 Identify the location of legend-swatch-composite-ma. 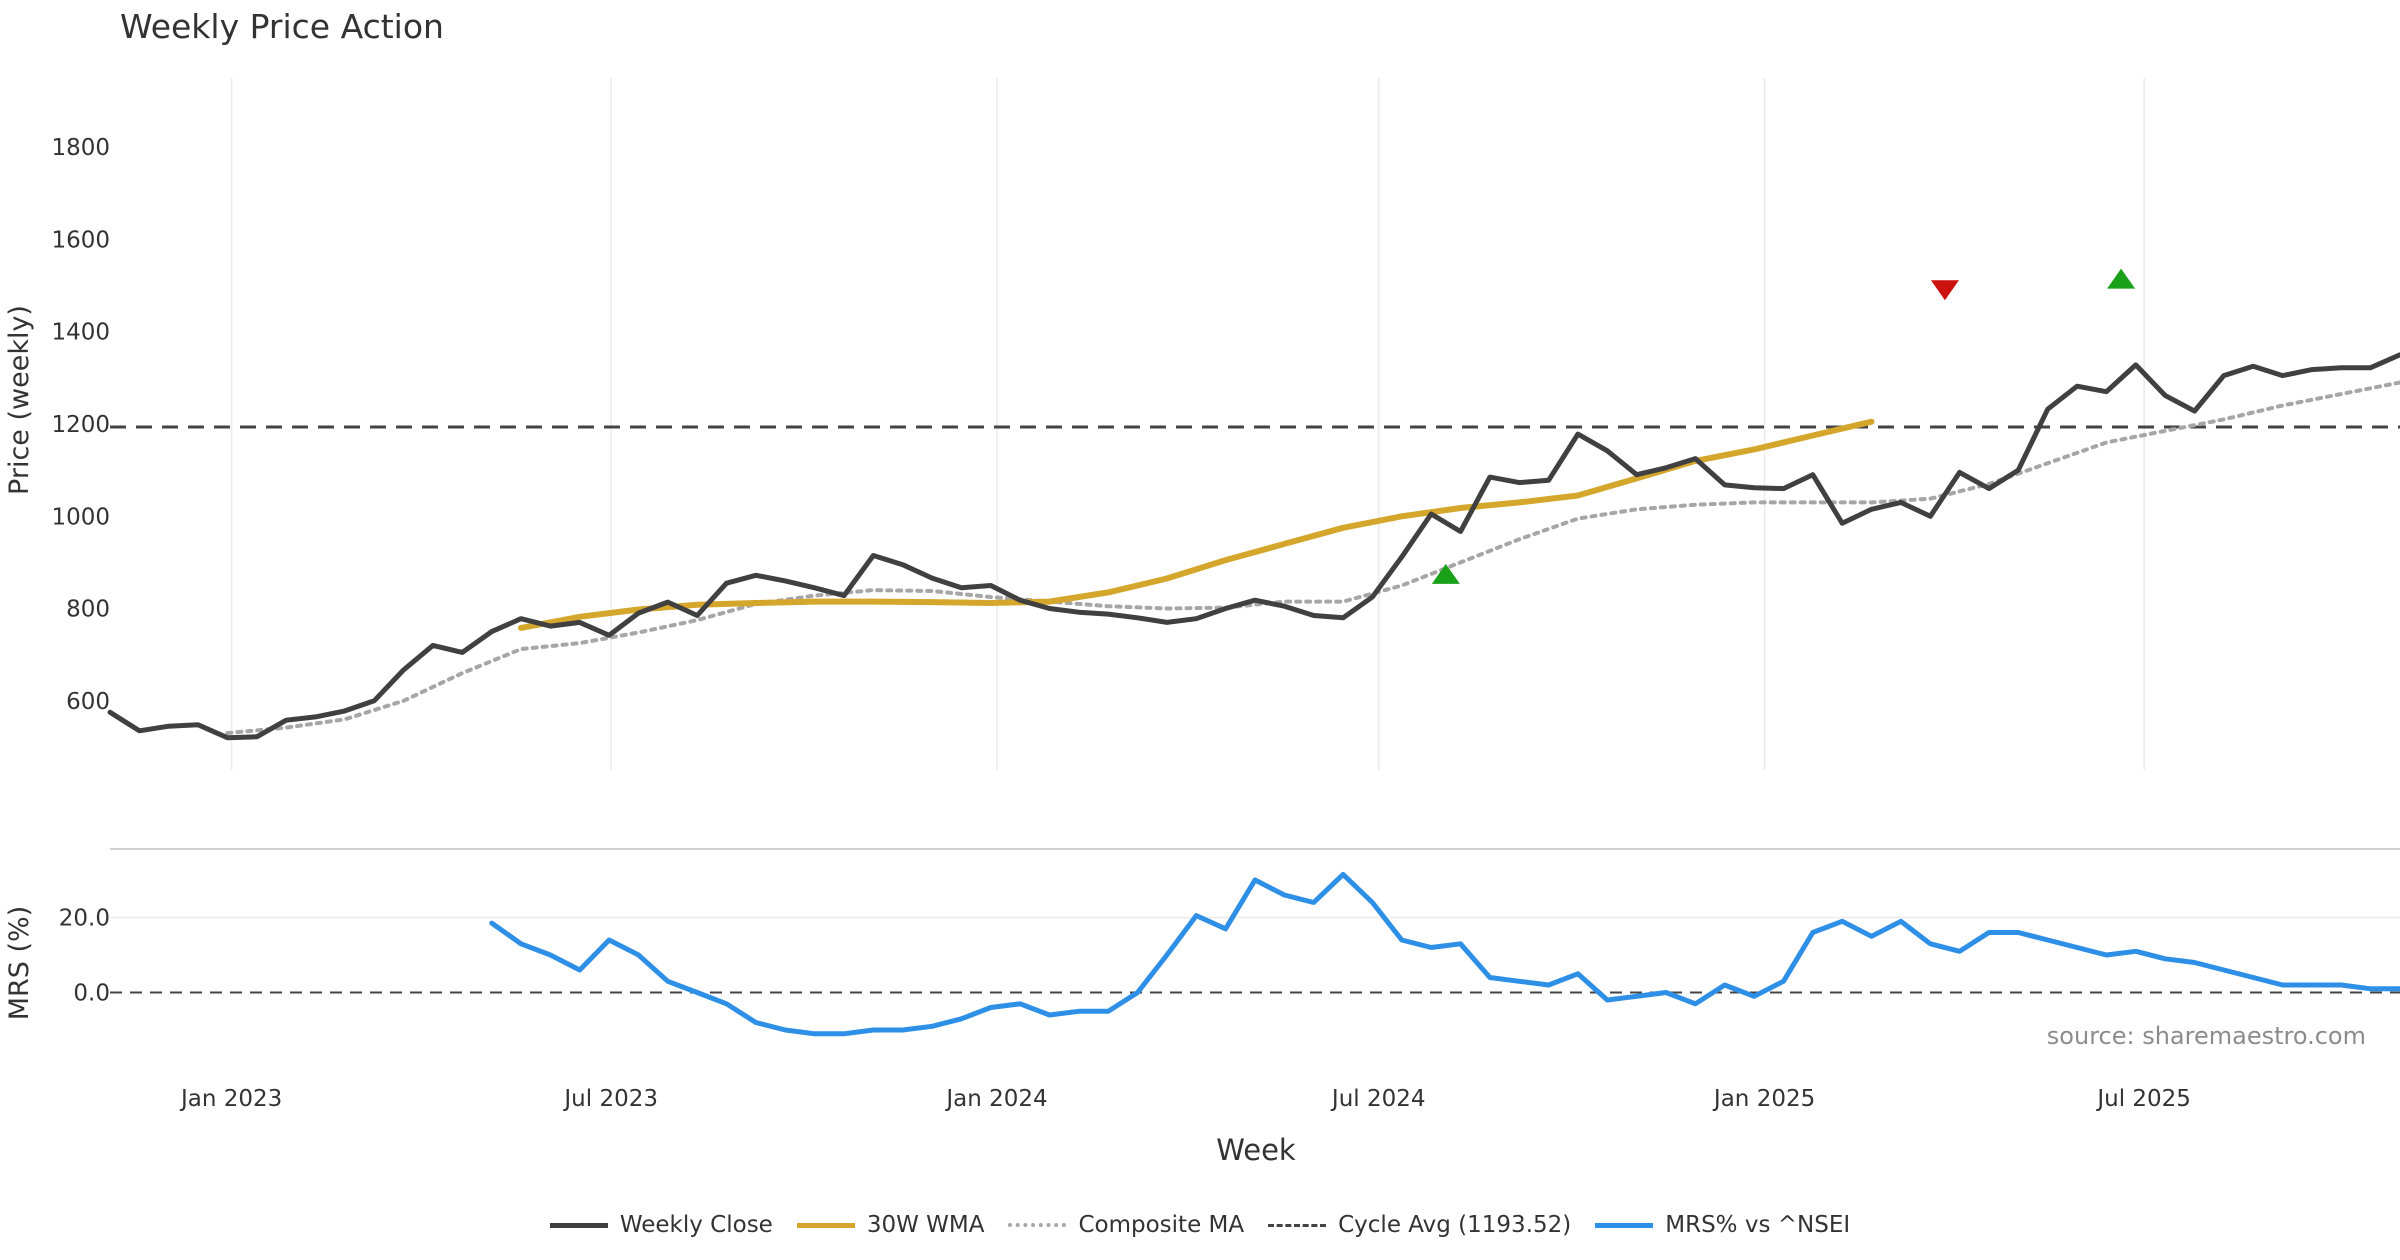
(1037, 1225).